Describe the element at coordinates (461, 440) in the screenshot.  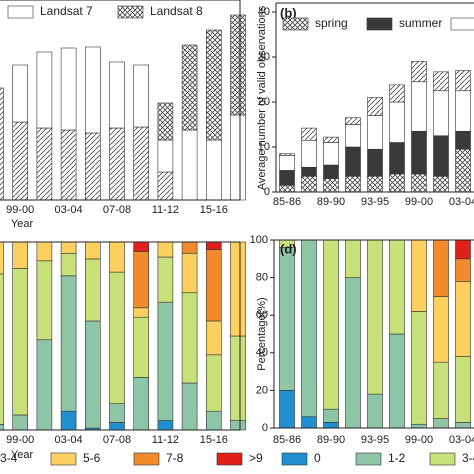
I see `x-tick-label: 03-04` at that location.